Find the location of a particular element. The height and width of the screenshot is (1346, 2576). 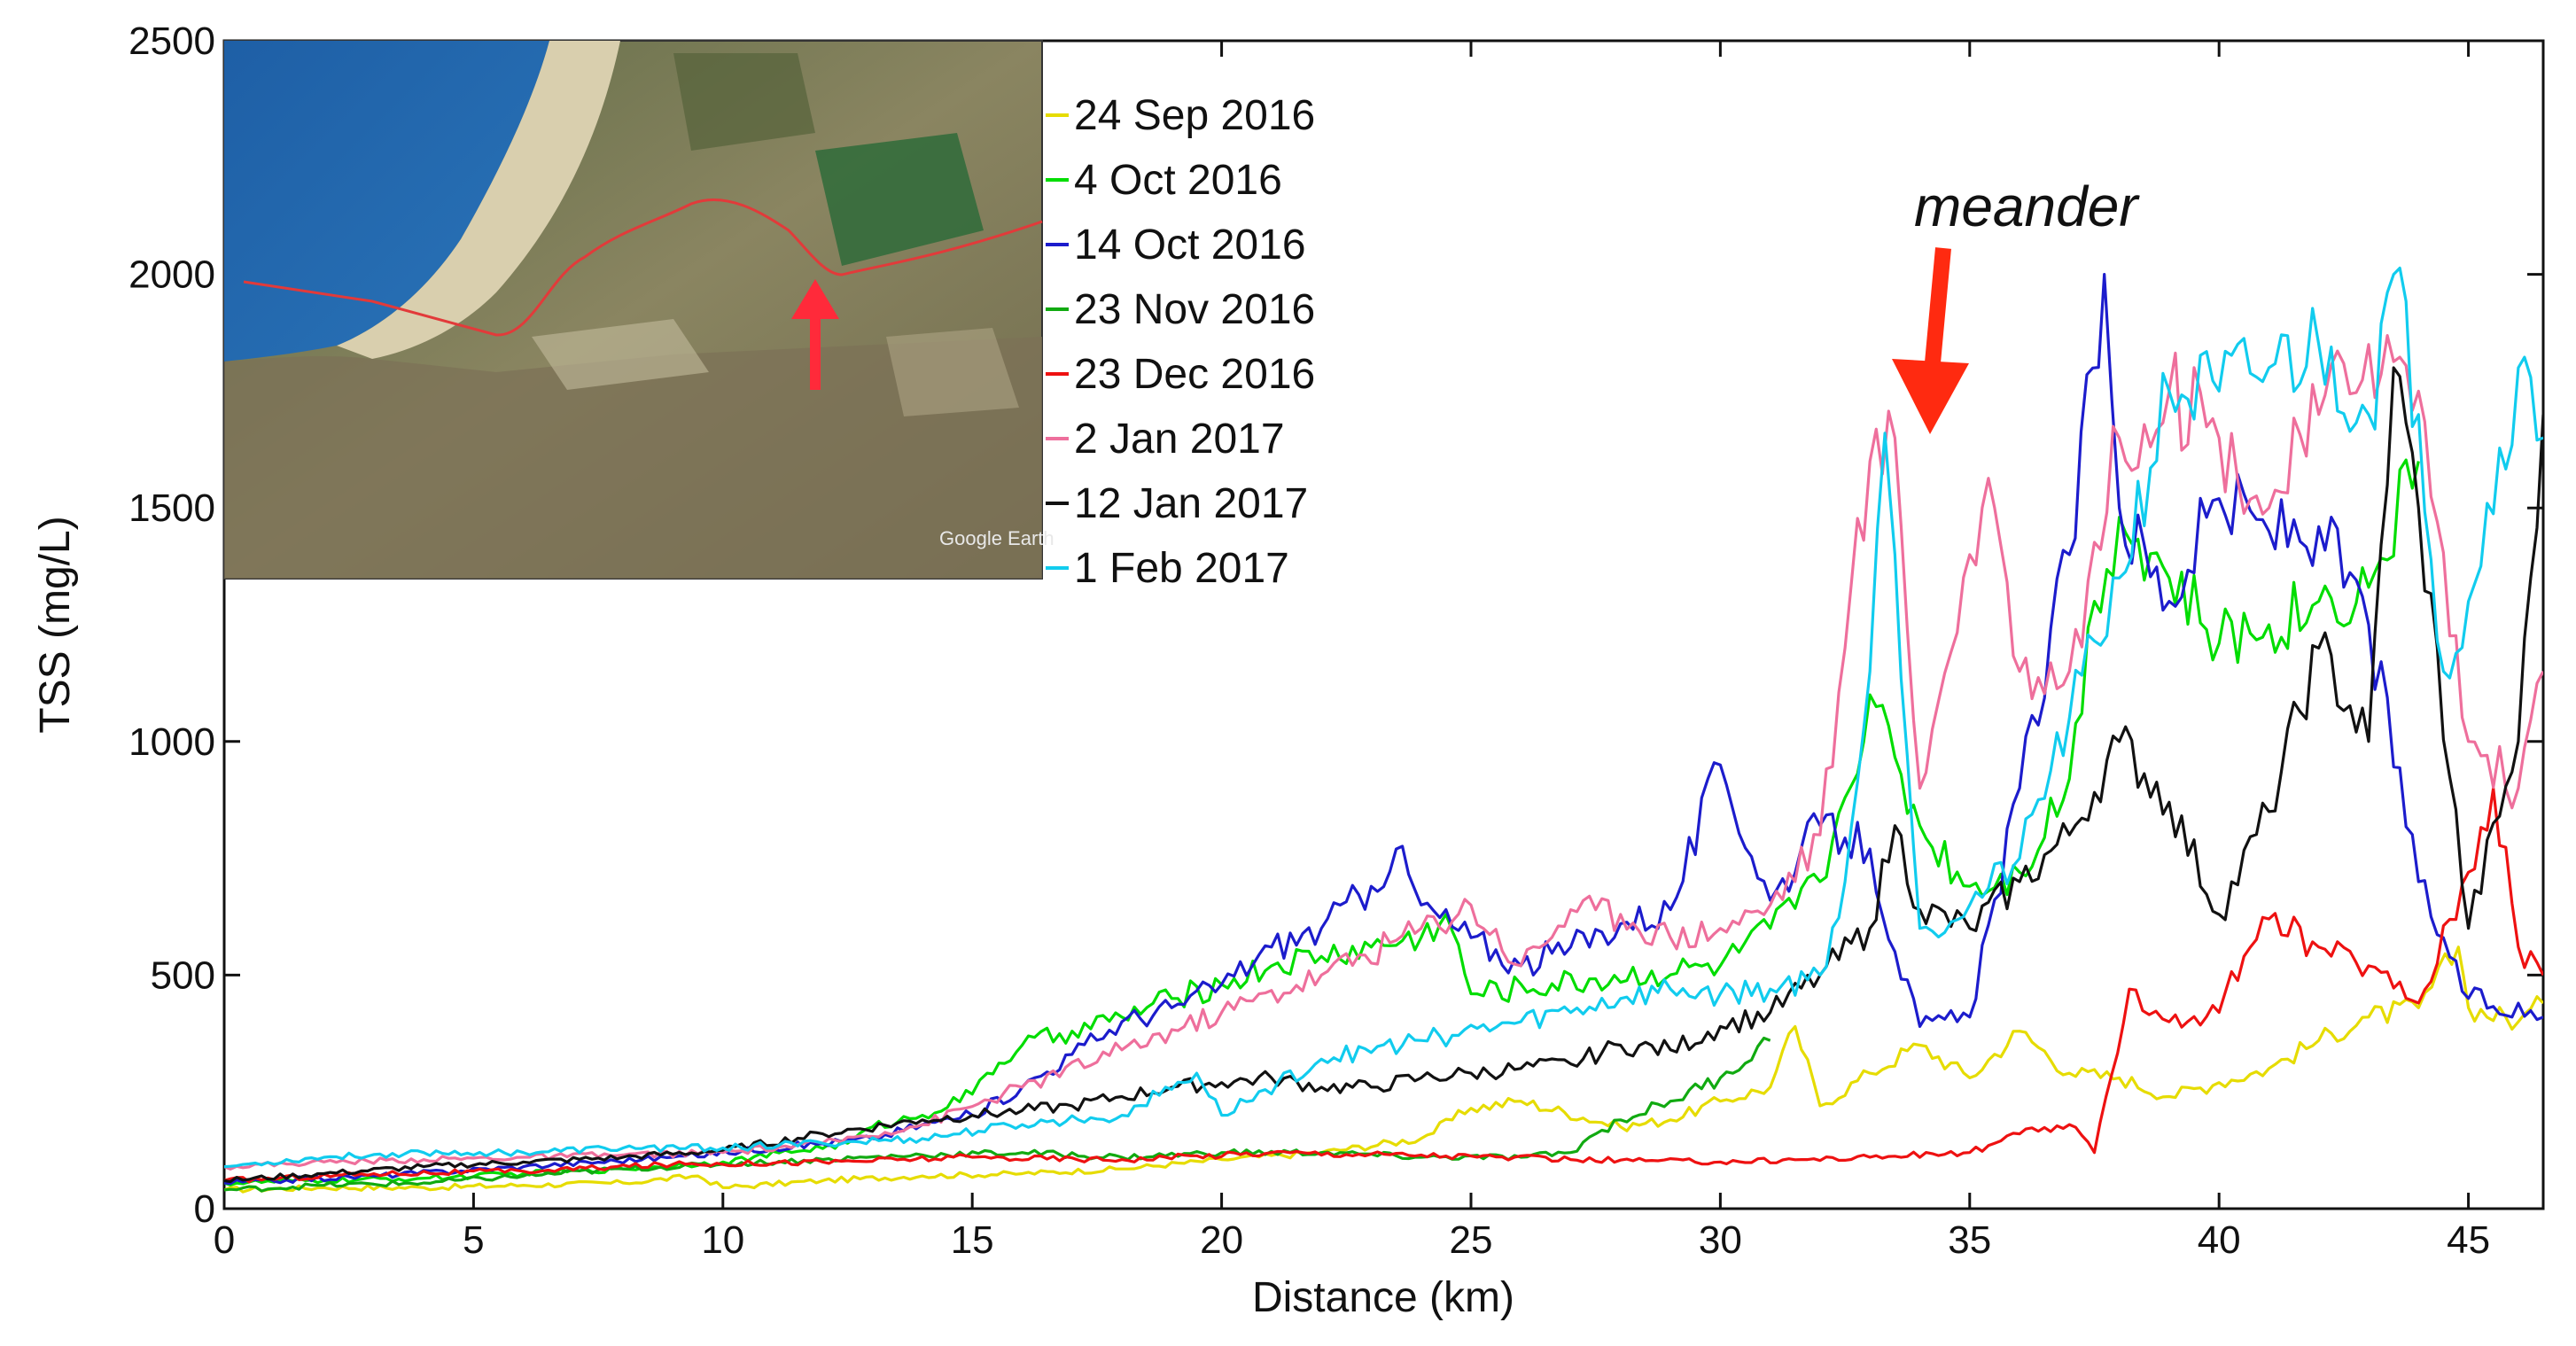

x-axis-label: Distance (km) is located at coordinates (1383, 1297).